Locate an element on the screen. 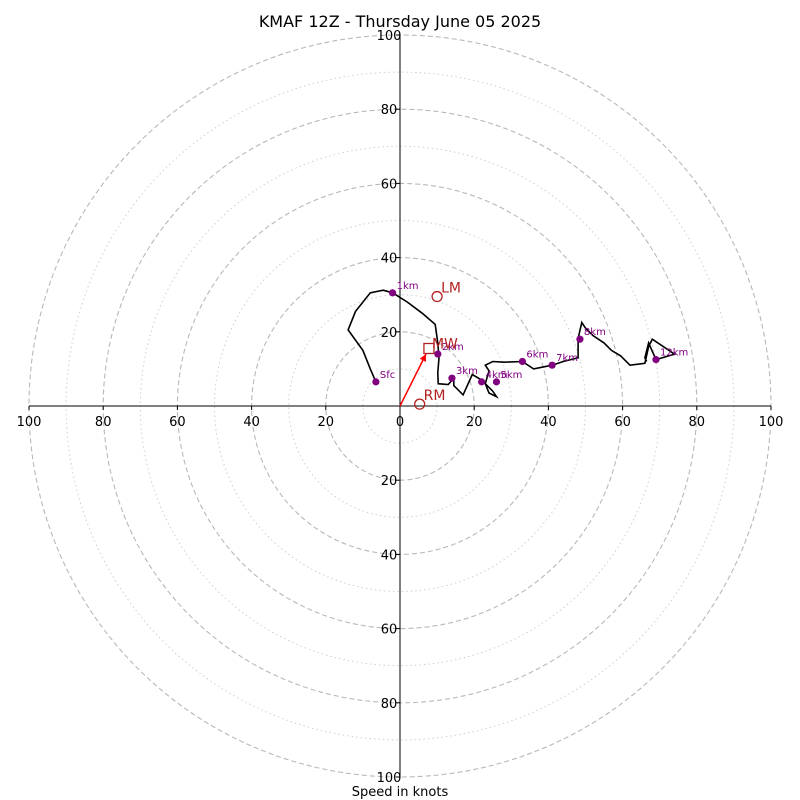  height-marker-label: 4km is located at coordinates (497, 375).